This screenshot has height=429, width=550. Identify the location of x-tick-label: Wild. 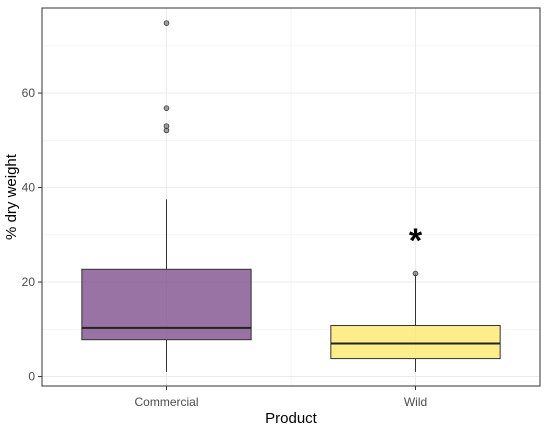
(415, 402).